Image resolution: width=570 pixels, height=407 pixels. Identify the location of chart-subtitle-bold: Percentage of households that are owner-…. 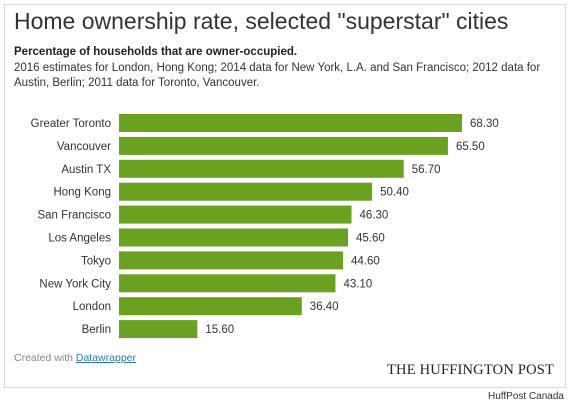
(156, 52).